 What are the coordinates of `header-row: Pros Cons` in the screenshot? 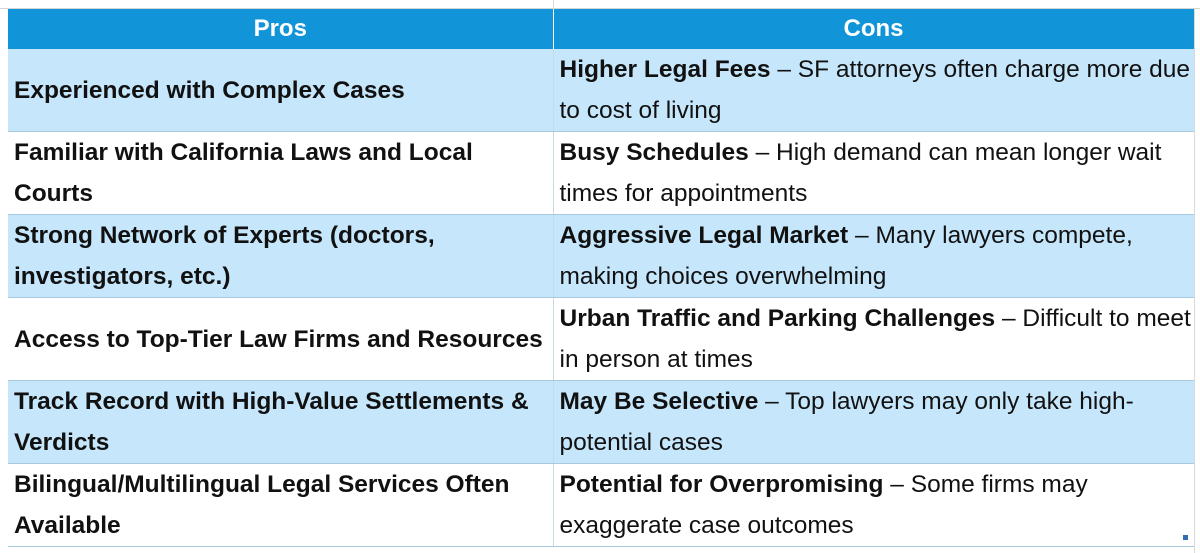 It's located at (601, 29).